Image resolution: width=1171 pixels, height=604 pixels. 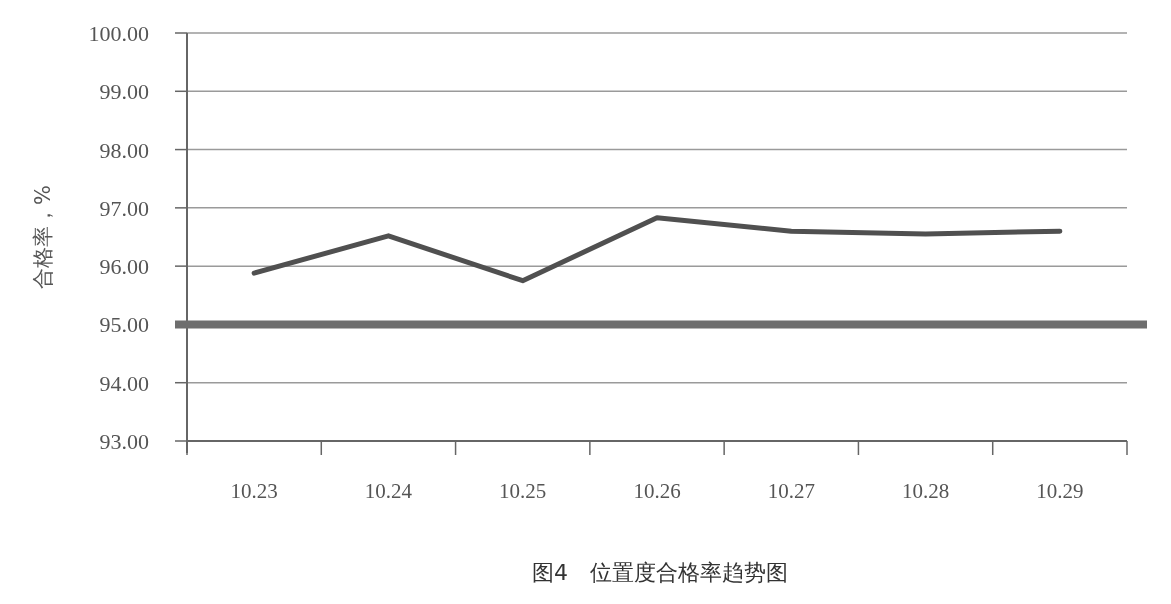 What do you see at coordinates (118, 33) in the screenshot?
I see `y-tick-label: 100.00` at bounding box center [118, 33].